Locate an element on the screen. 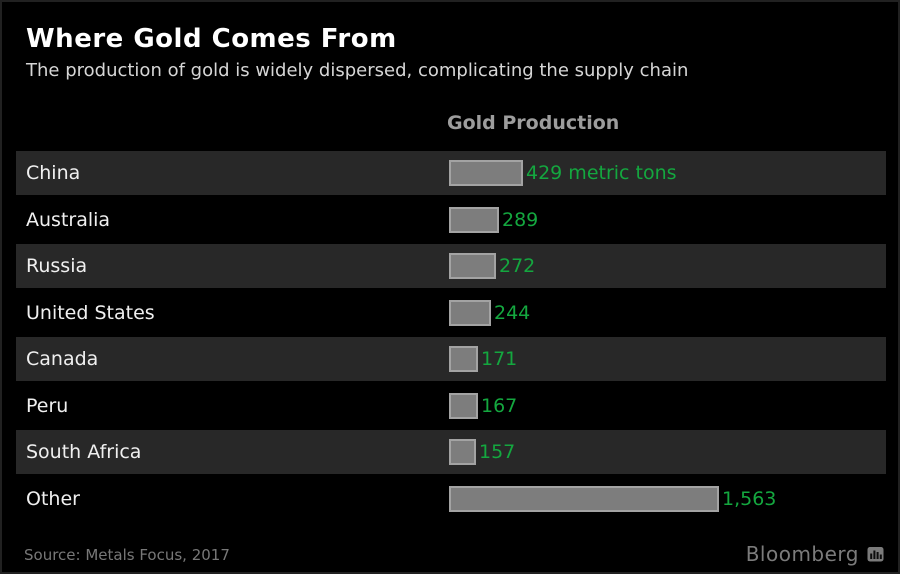 The image size is (900, 574). chart-row: South Africa 157 is located at coordinates (450, 452).